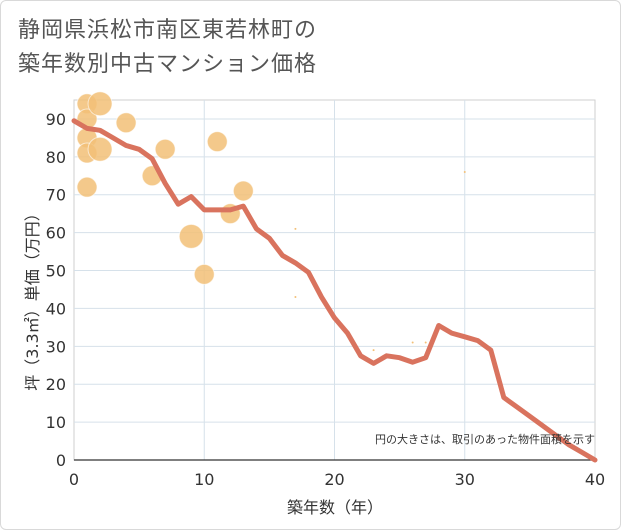 This screenshot has height=530, width=621. Describe the element at coordinates (56, 195) in the screenshot. I see `y-tick-label: 70` at that location.